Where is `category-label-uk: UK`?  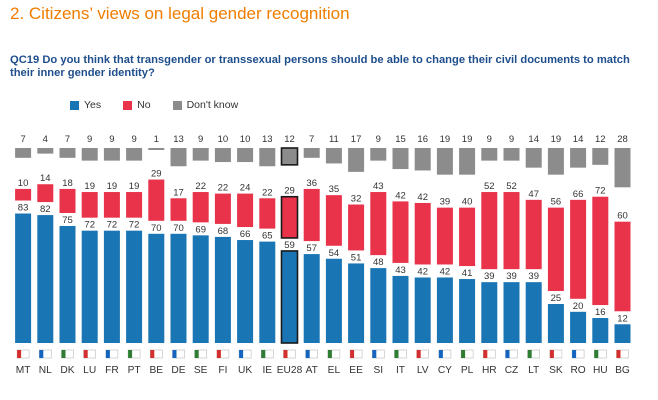
category-label-uk: UK is located at coordinates (245, 370).